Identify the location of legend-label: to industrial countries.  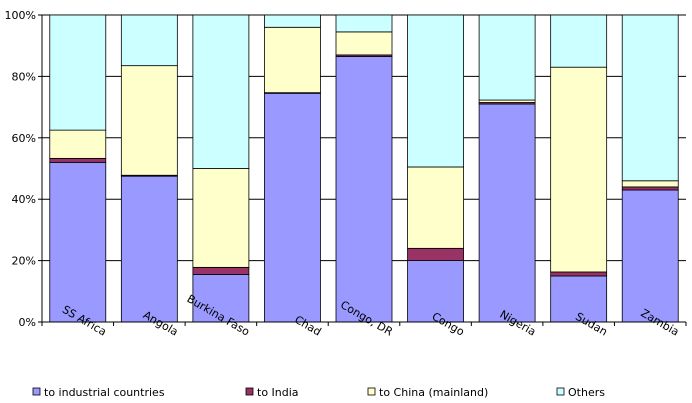
(104, 392).